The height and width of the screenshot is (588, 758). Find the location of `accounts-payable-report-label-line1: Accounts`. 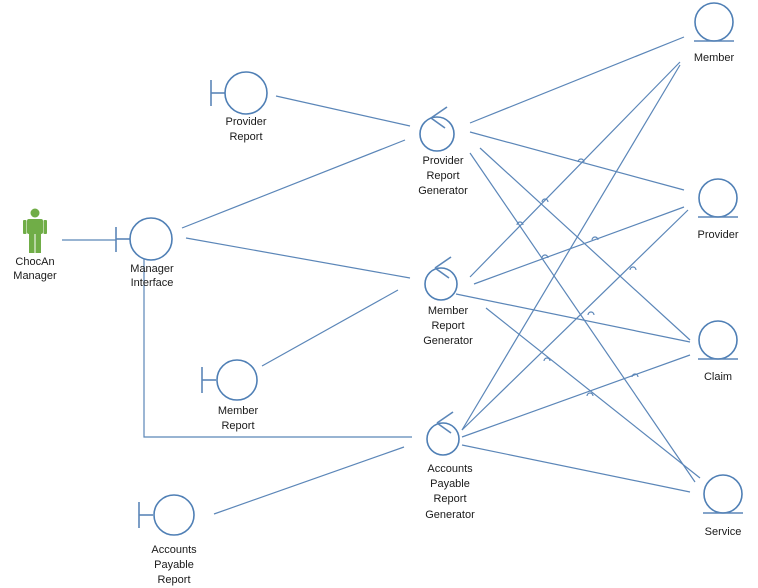

accounts-payable-report-label-line1: Accounts is located at coordinates (174, 550).